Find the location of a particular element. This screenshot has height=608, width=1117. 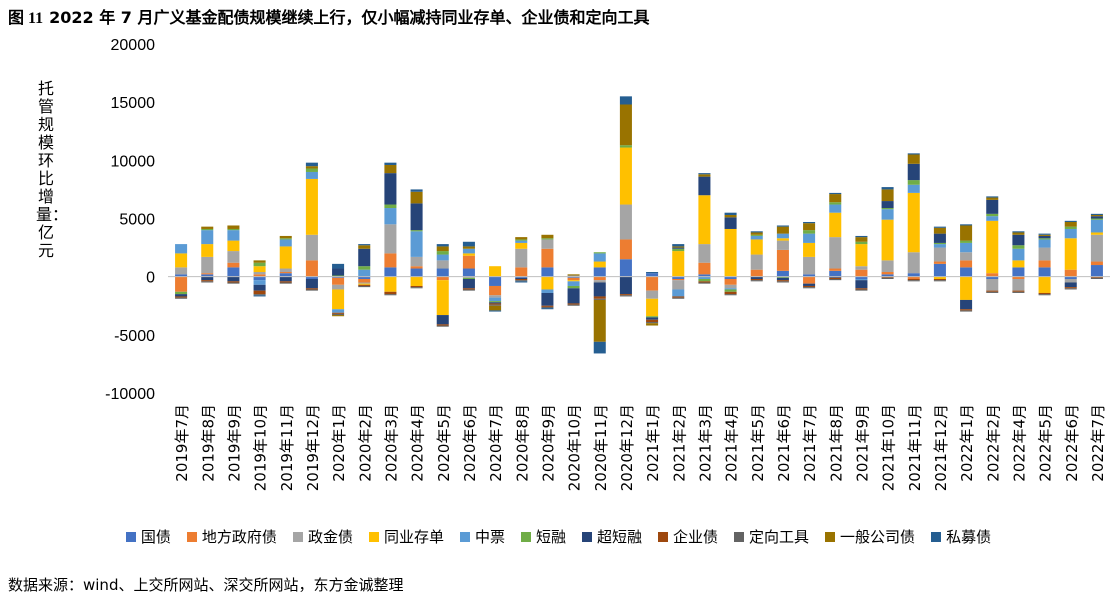

x-tick-label: 2021年5月 is located at coordinates (758, 443).